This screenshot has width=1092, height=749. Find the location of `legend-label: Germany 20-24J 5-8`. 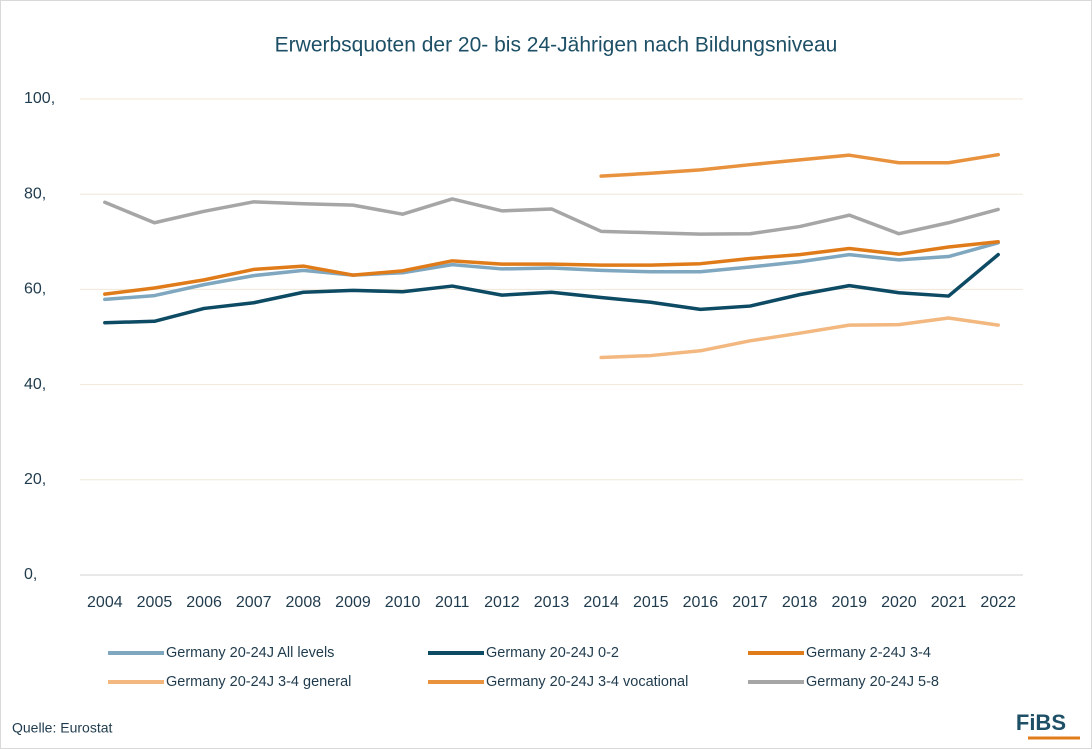

legend-label: Germany 20-24J 5-8 is located at coordinates (872, 682).